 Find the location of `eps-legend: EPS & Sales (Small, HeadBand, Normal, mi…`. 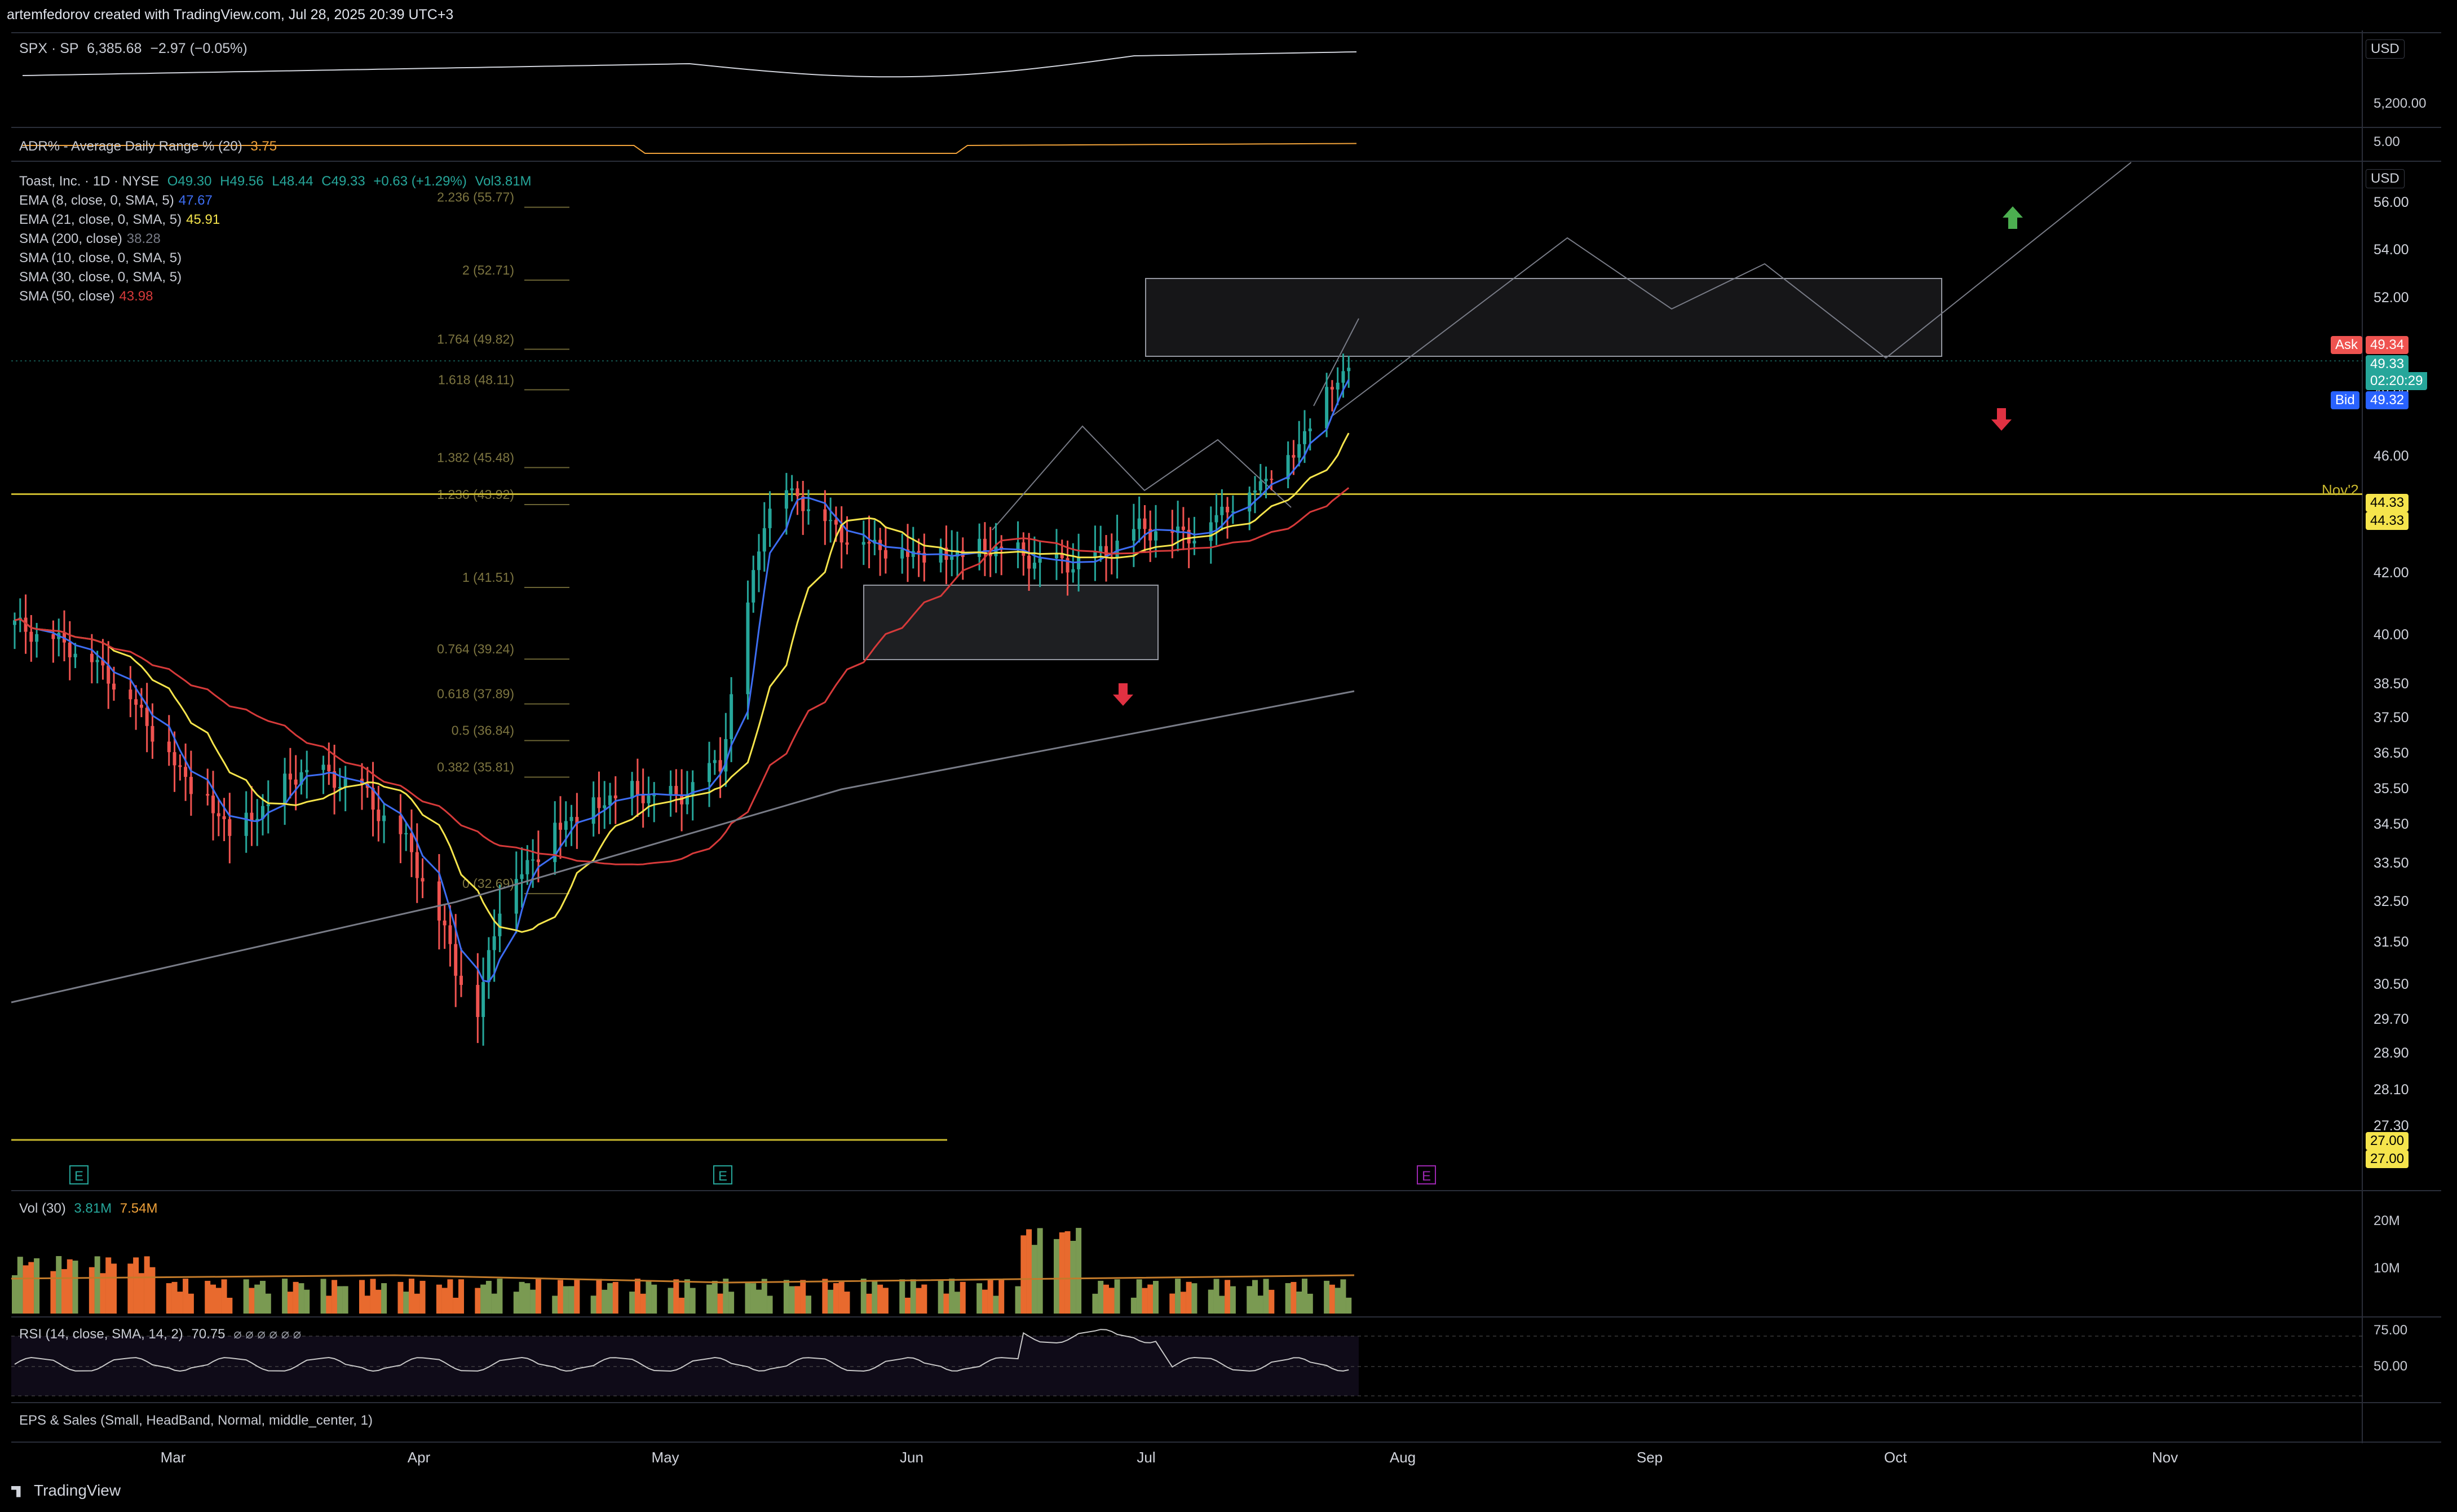

eps-legend: EPS & Sales (Small, HeadBand, Normal, mi… is located at coordinates (196, 1421).